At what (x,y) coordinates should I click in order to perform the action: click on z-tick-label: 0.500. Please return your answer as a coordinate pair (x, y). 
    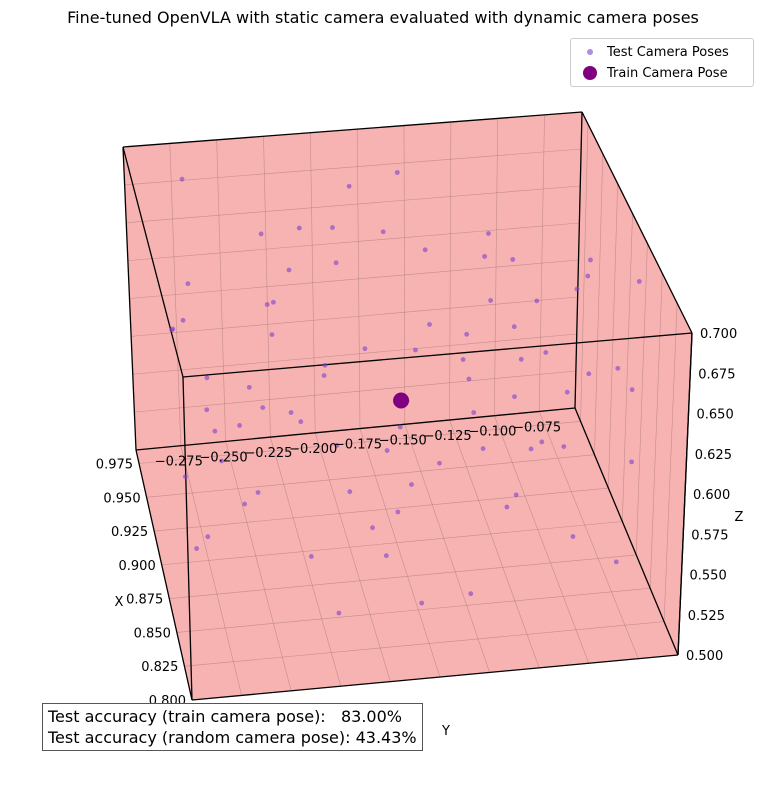
    Looking at the image, I should click on (704, 656).